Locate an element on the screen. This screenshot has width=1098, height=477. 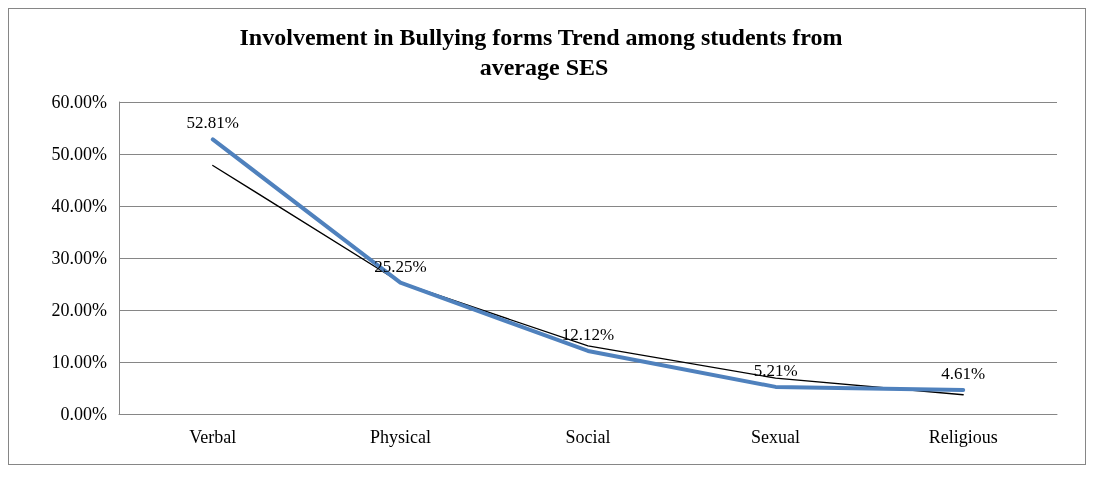
y-tick-label: 20.00% is located at coordinates (79, 310).